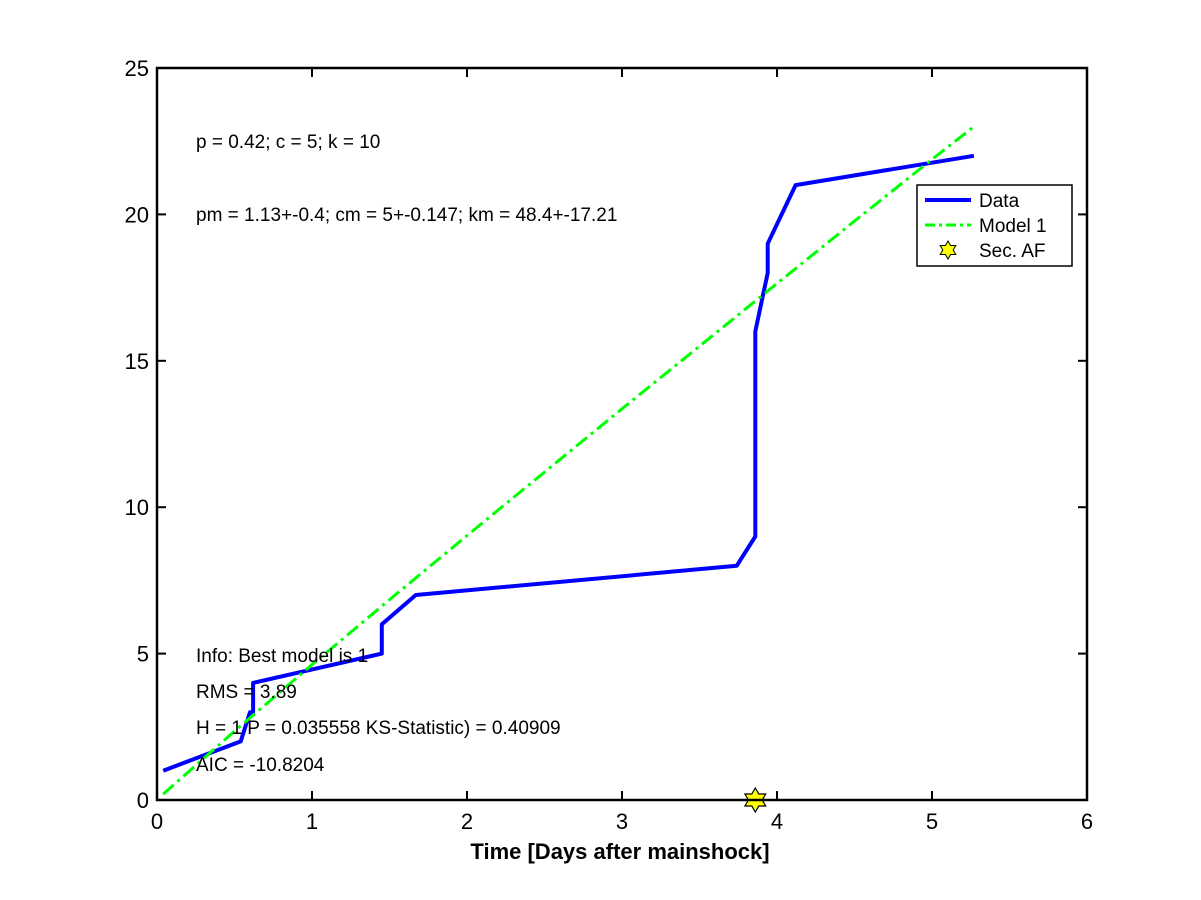 This screenshot has width=1201, height=900. Describe the element at coordinates (1087, 821) in the screenshot. I see `x-tick-label: 6` at that location.